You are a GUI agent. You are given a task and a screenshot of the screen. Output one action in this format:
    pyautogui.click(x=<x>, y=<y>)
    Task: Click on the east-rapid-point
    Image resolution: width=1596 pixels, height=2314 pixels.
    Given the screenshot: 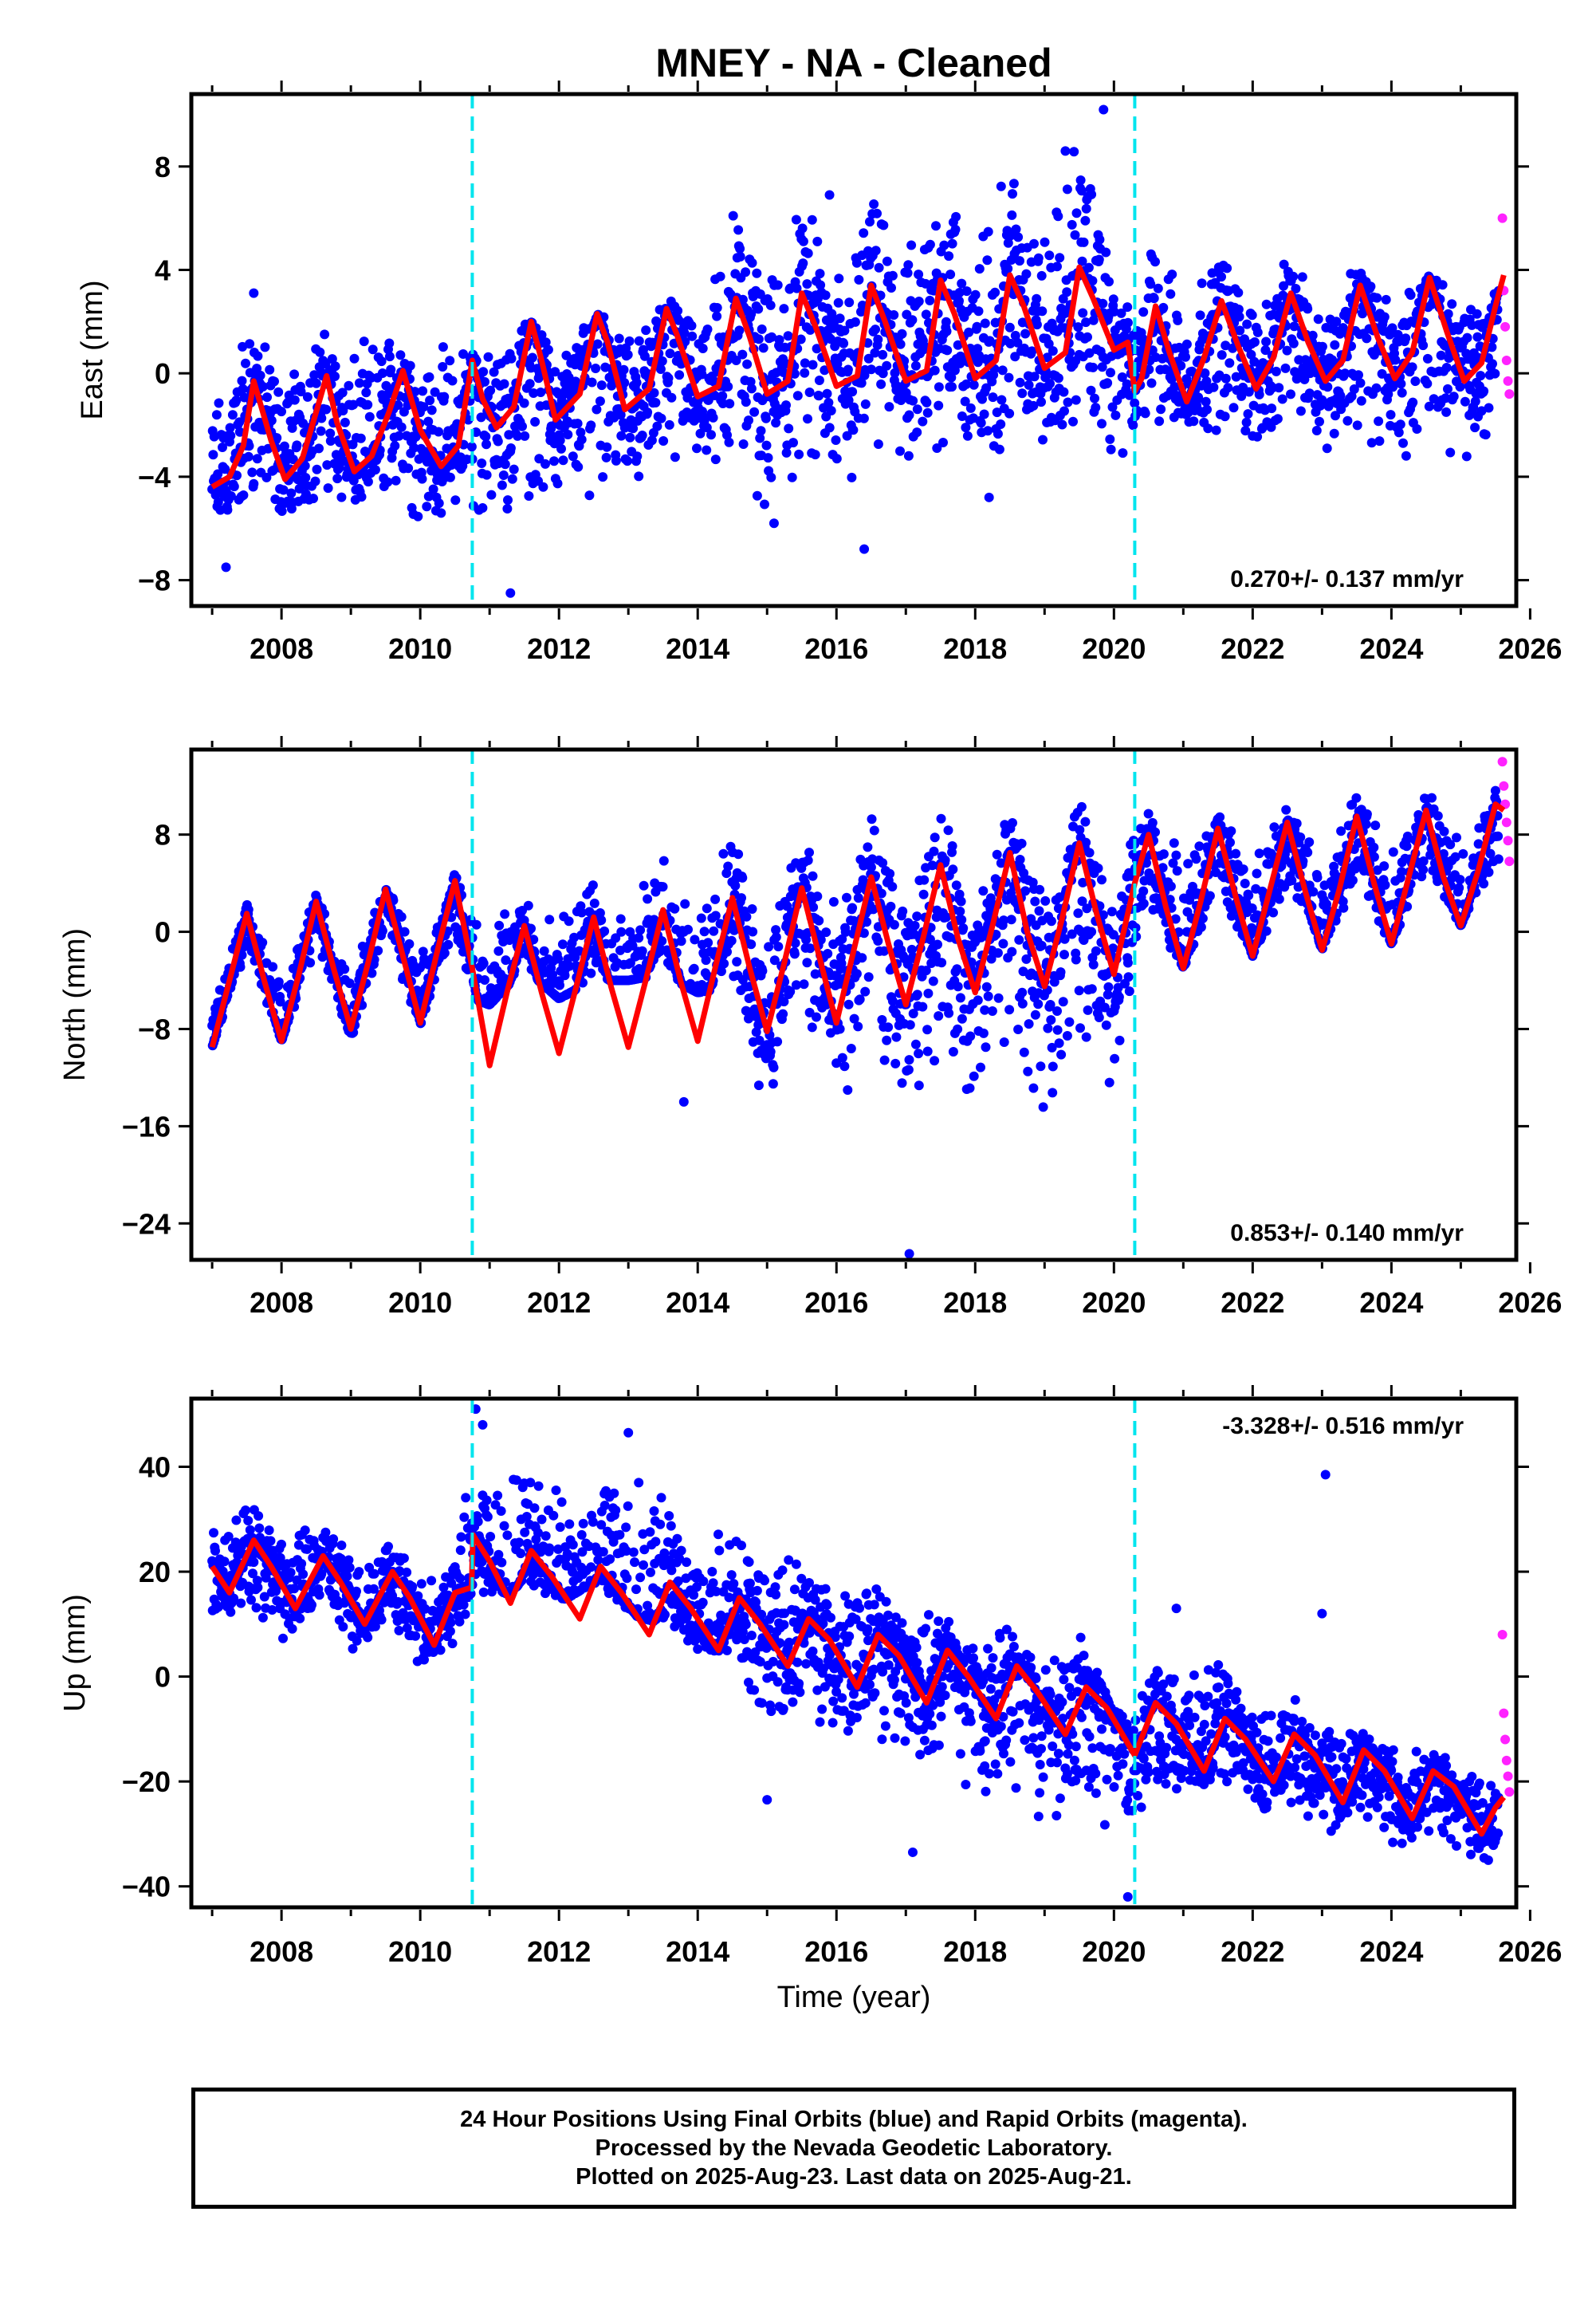 What is the action you would take?
    pyautogui.click(x=1506, y=360)
    